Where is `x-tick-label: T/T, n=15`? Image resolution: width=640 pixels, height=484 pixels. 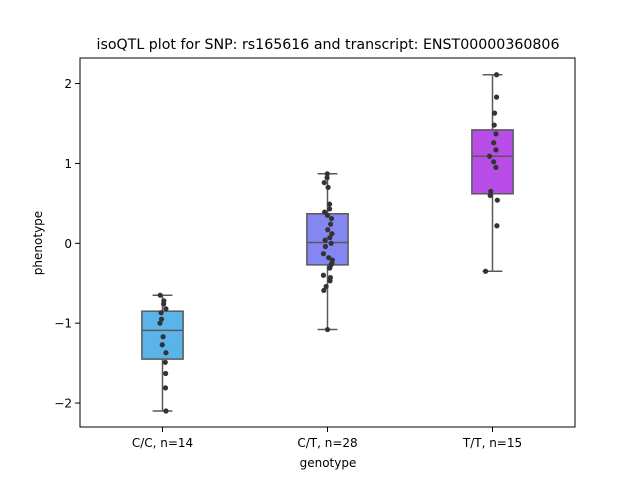
x-tick-label: T/T, n=15 is located at coordinates (492, 443).